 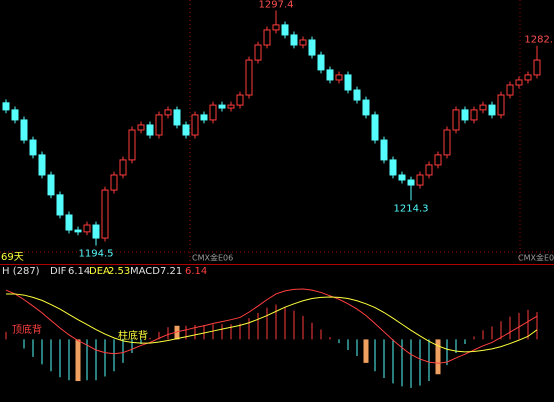 What do you see at coordinates (119, 271) in the screenshot?
I see `legend-value: 2.53` at bounding box center [119, 271].